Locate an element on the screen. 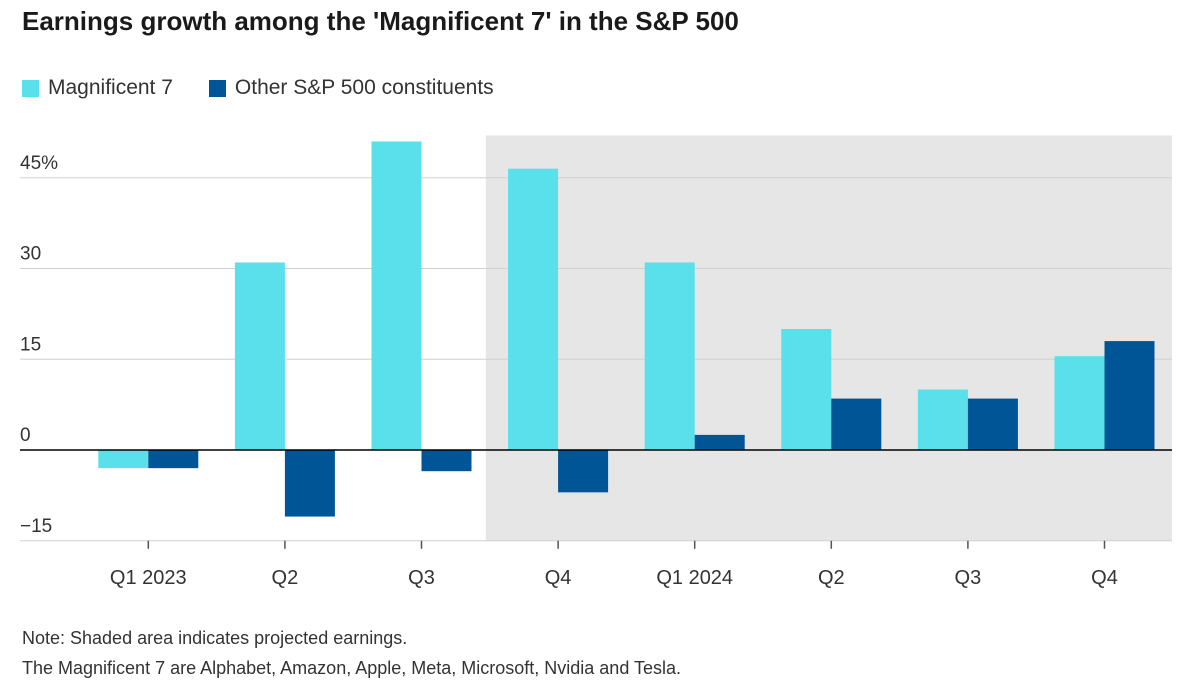  y-tick-label: 0 is located at coordinates (25, 435).